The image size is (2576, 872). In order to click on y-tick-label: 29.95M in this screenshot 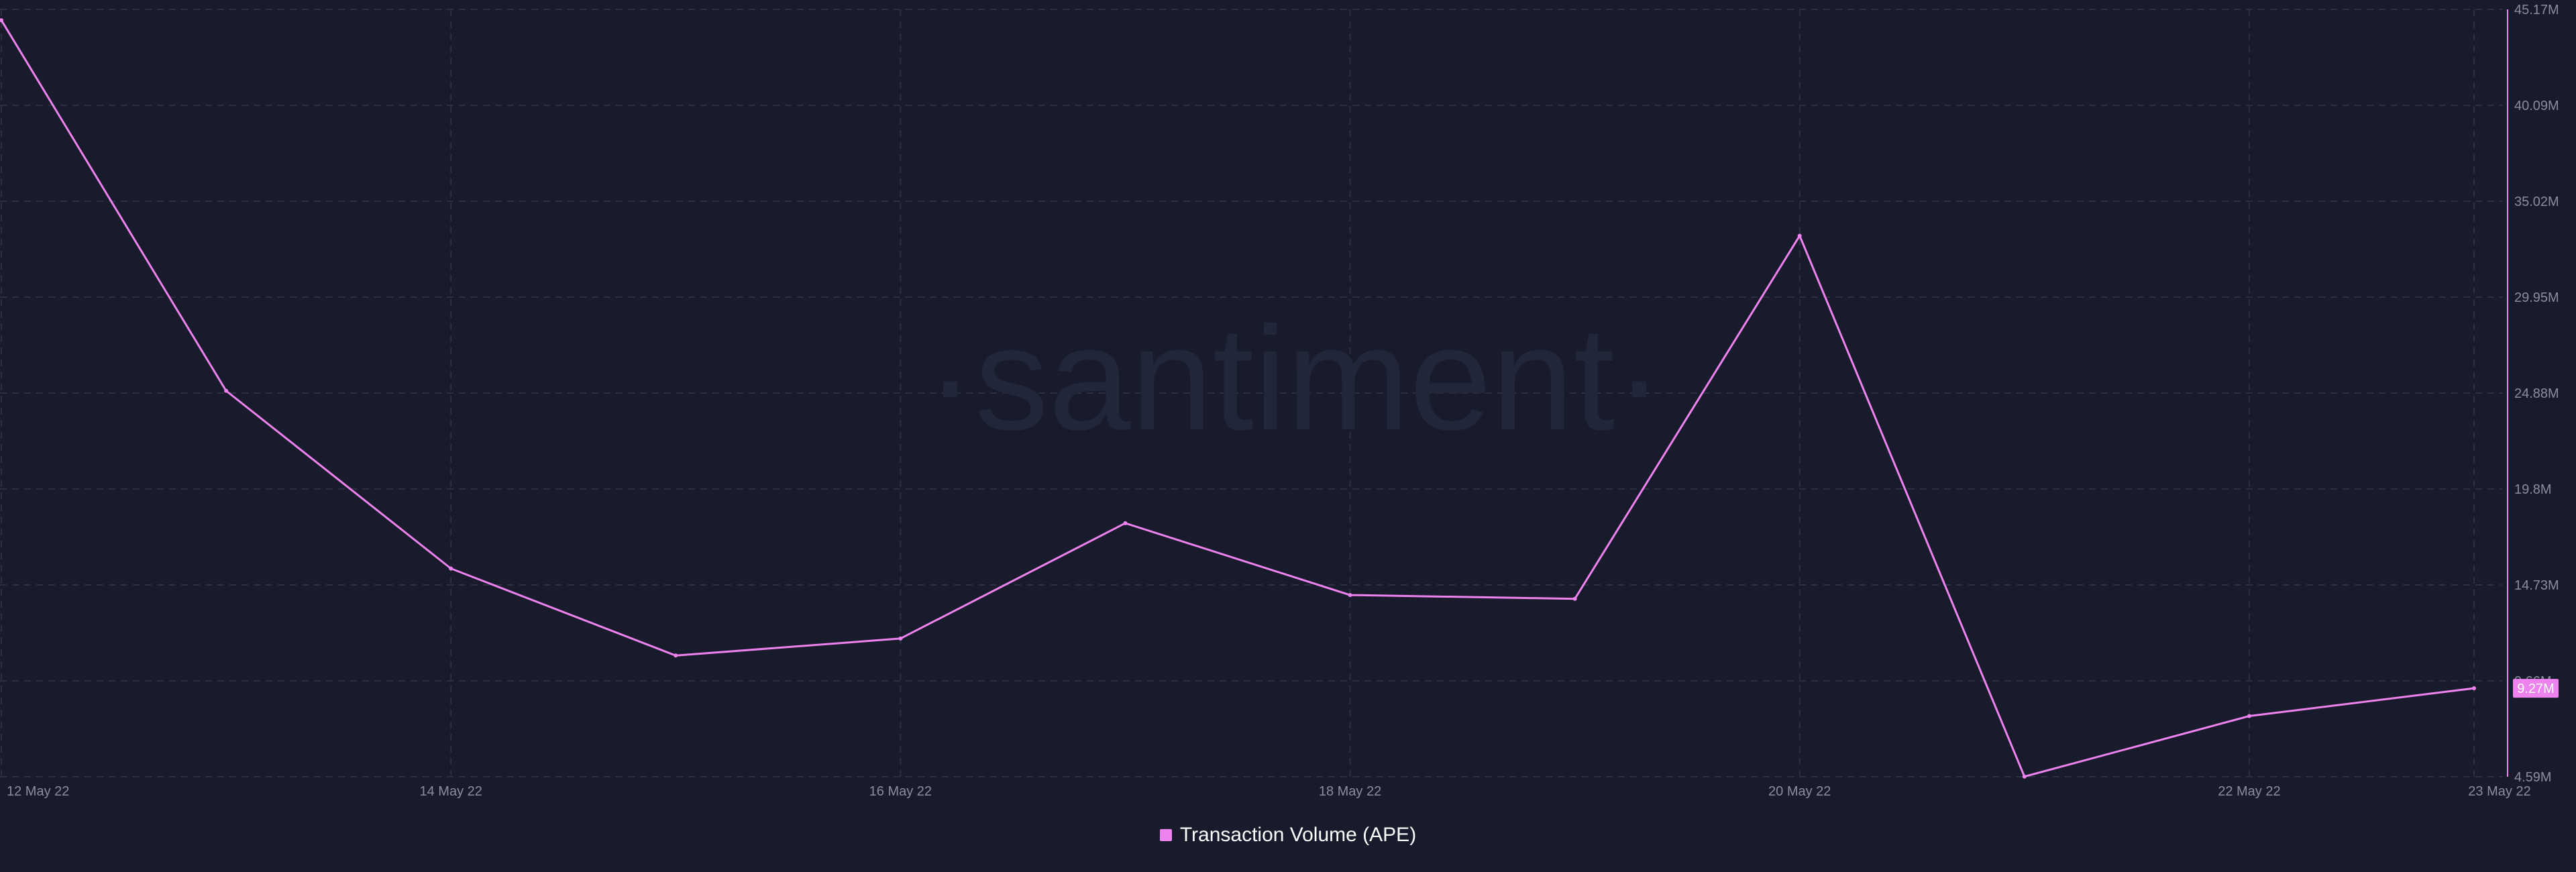, I will do `click(2536, 298)`.